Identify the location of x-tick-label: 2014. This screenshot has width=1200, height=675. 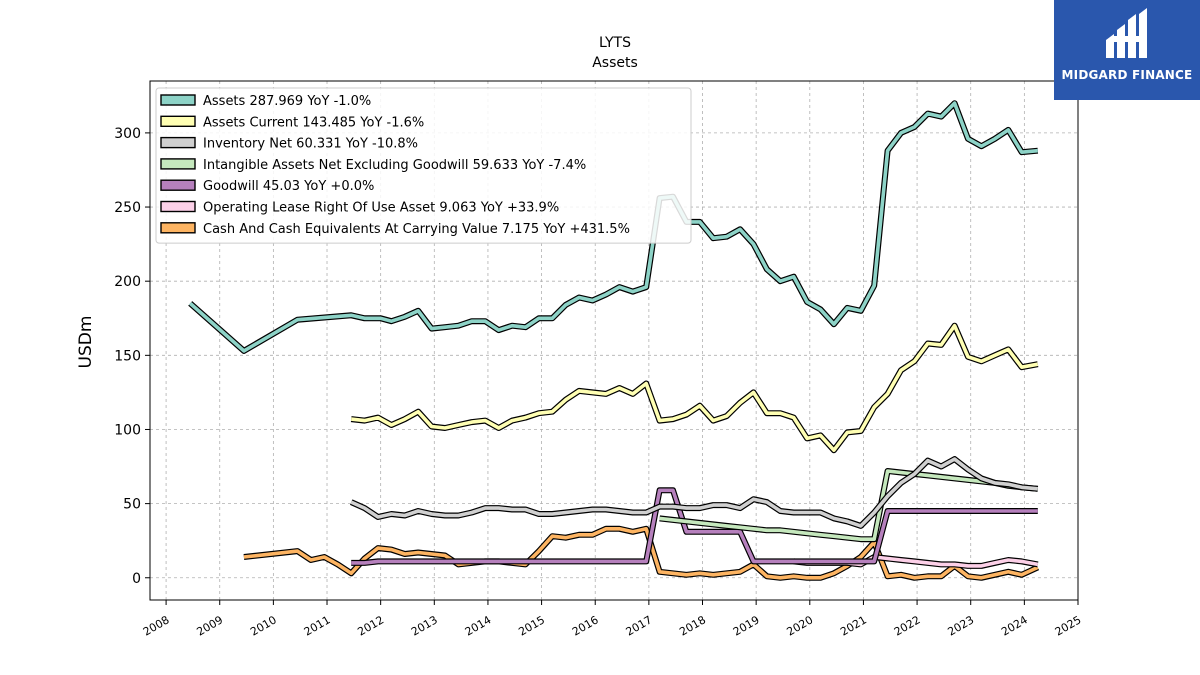
(478, 625).